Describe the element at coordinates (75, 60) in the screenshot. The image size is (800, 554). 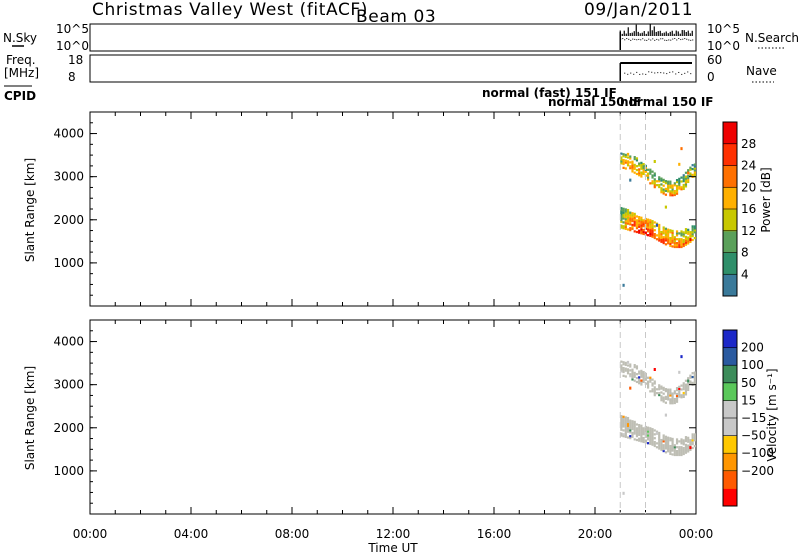
I see `freq-tick-high: 18` at that location.